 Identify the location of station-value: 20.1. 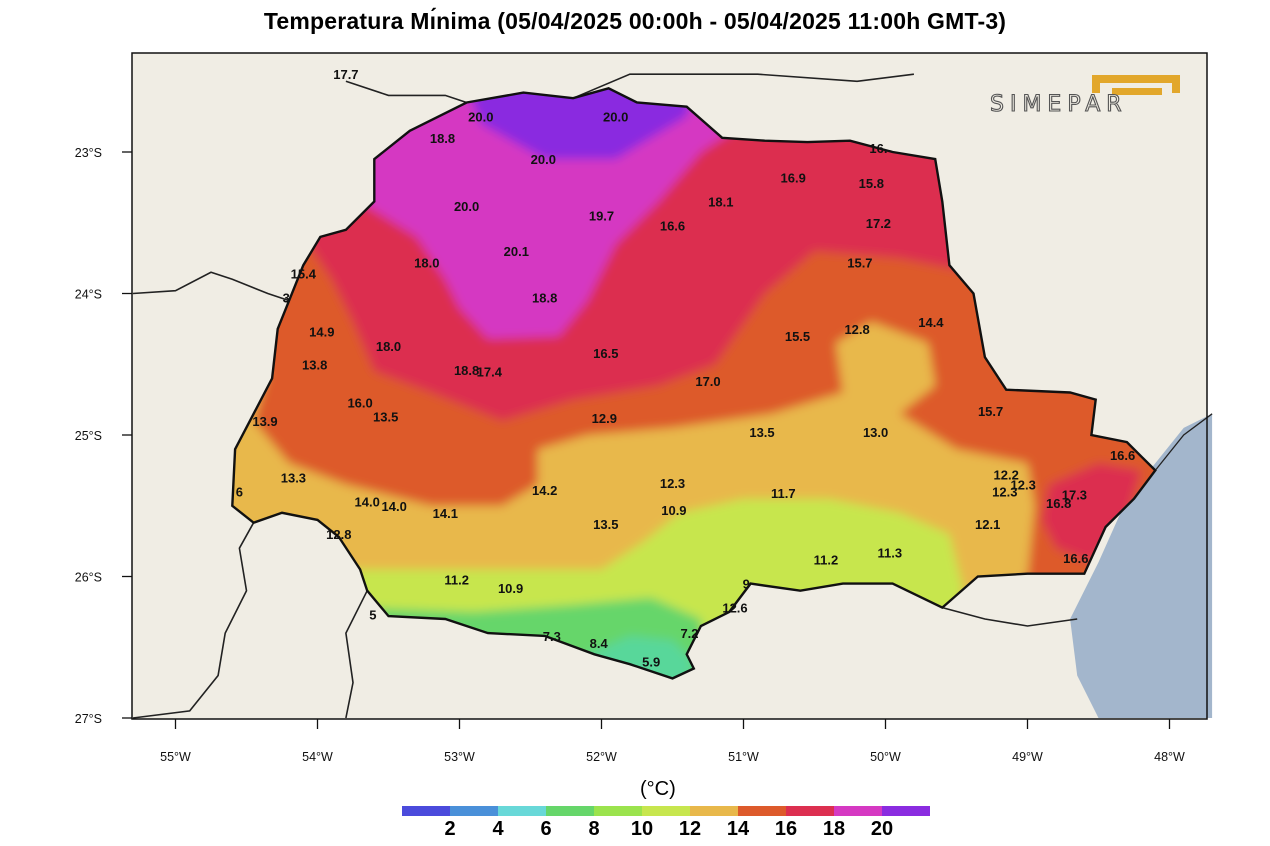
(516, 251).